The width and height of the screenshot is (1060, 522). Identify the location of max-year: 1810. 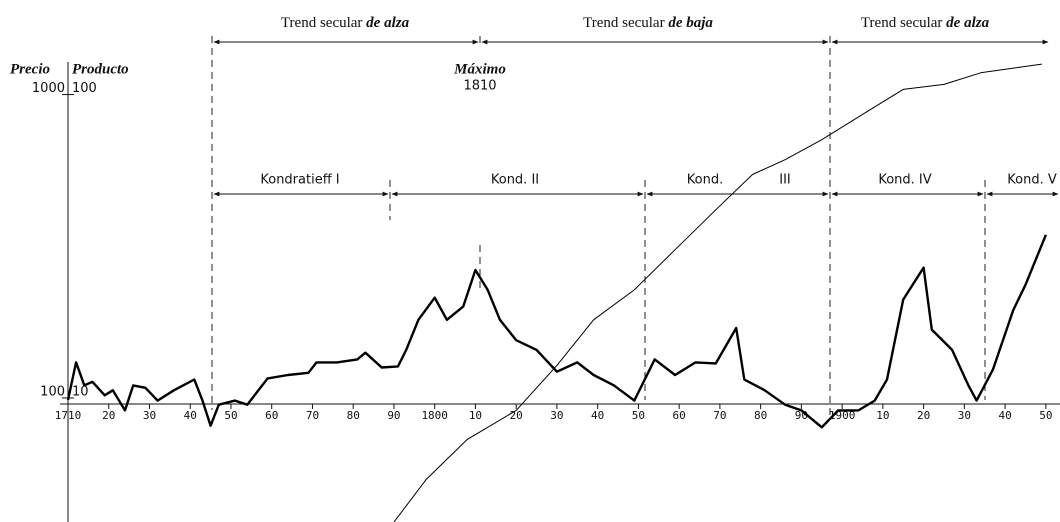
(479, 86).